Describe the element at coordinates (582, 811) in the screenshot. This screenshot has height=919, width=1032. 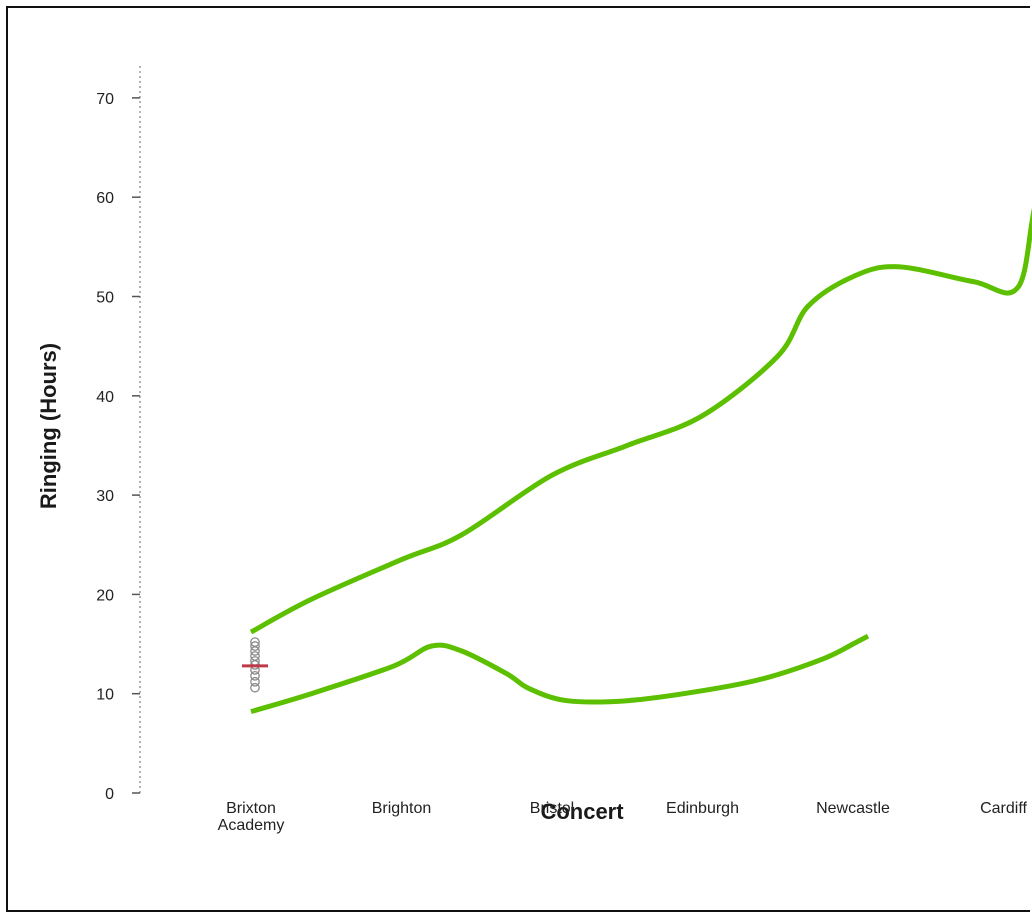
I see `x-axis-title: Concert` at that location.